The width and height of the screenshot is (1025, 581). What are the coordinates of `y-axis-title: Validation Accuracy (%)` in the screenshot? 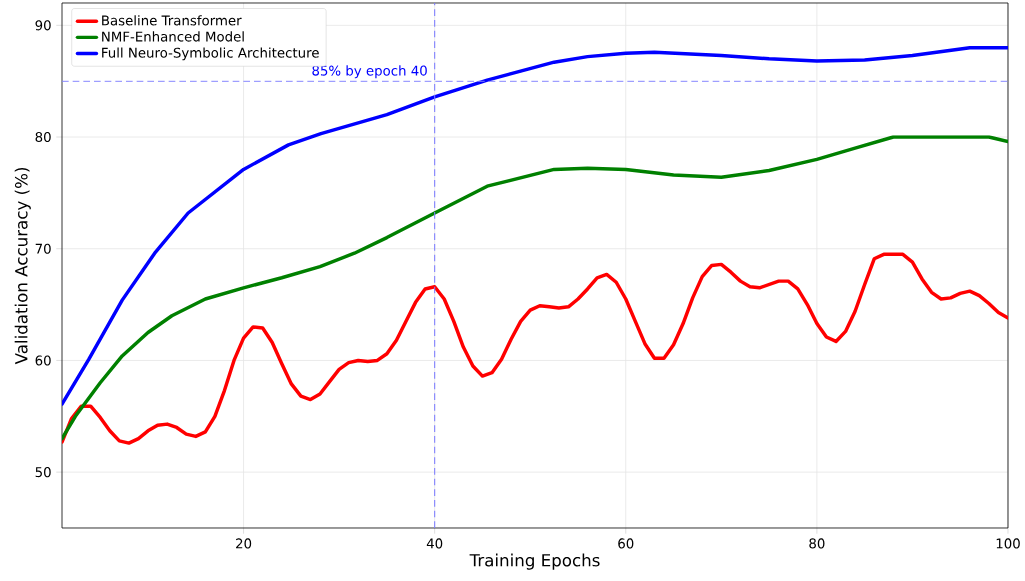 It's located at (22, 266).